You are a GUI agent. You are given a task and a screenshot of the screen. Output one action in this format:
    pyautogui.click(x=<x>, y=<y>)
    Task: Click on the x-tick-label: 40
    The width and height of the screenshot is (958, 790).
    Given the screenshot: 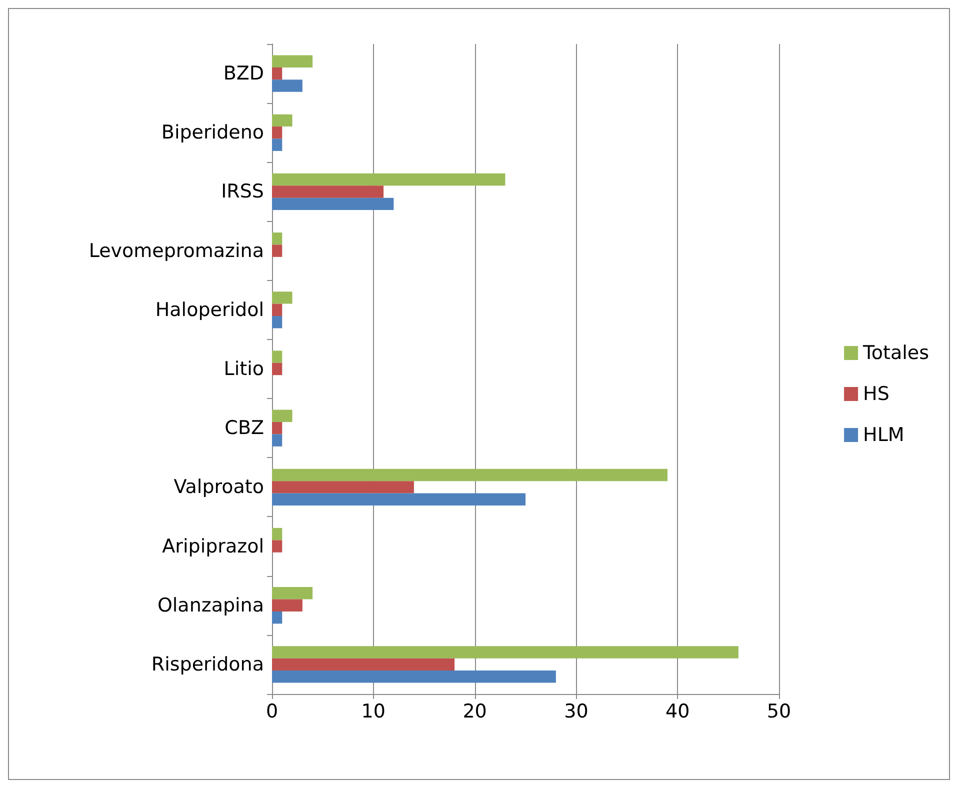 What is the action you would take?
    pyautogui.click(x=678, y=711)
    